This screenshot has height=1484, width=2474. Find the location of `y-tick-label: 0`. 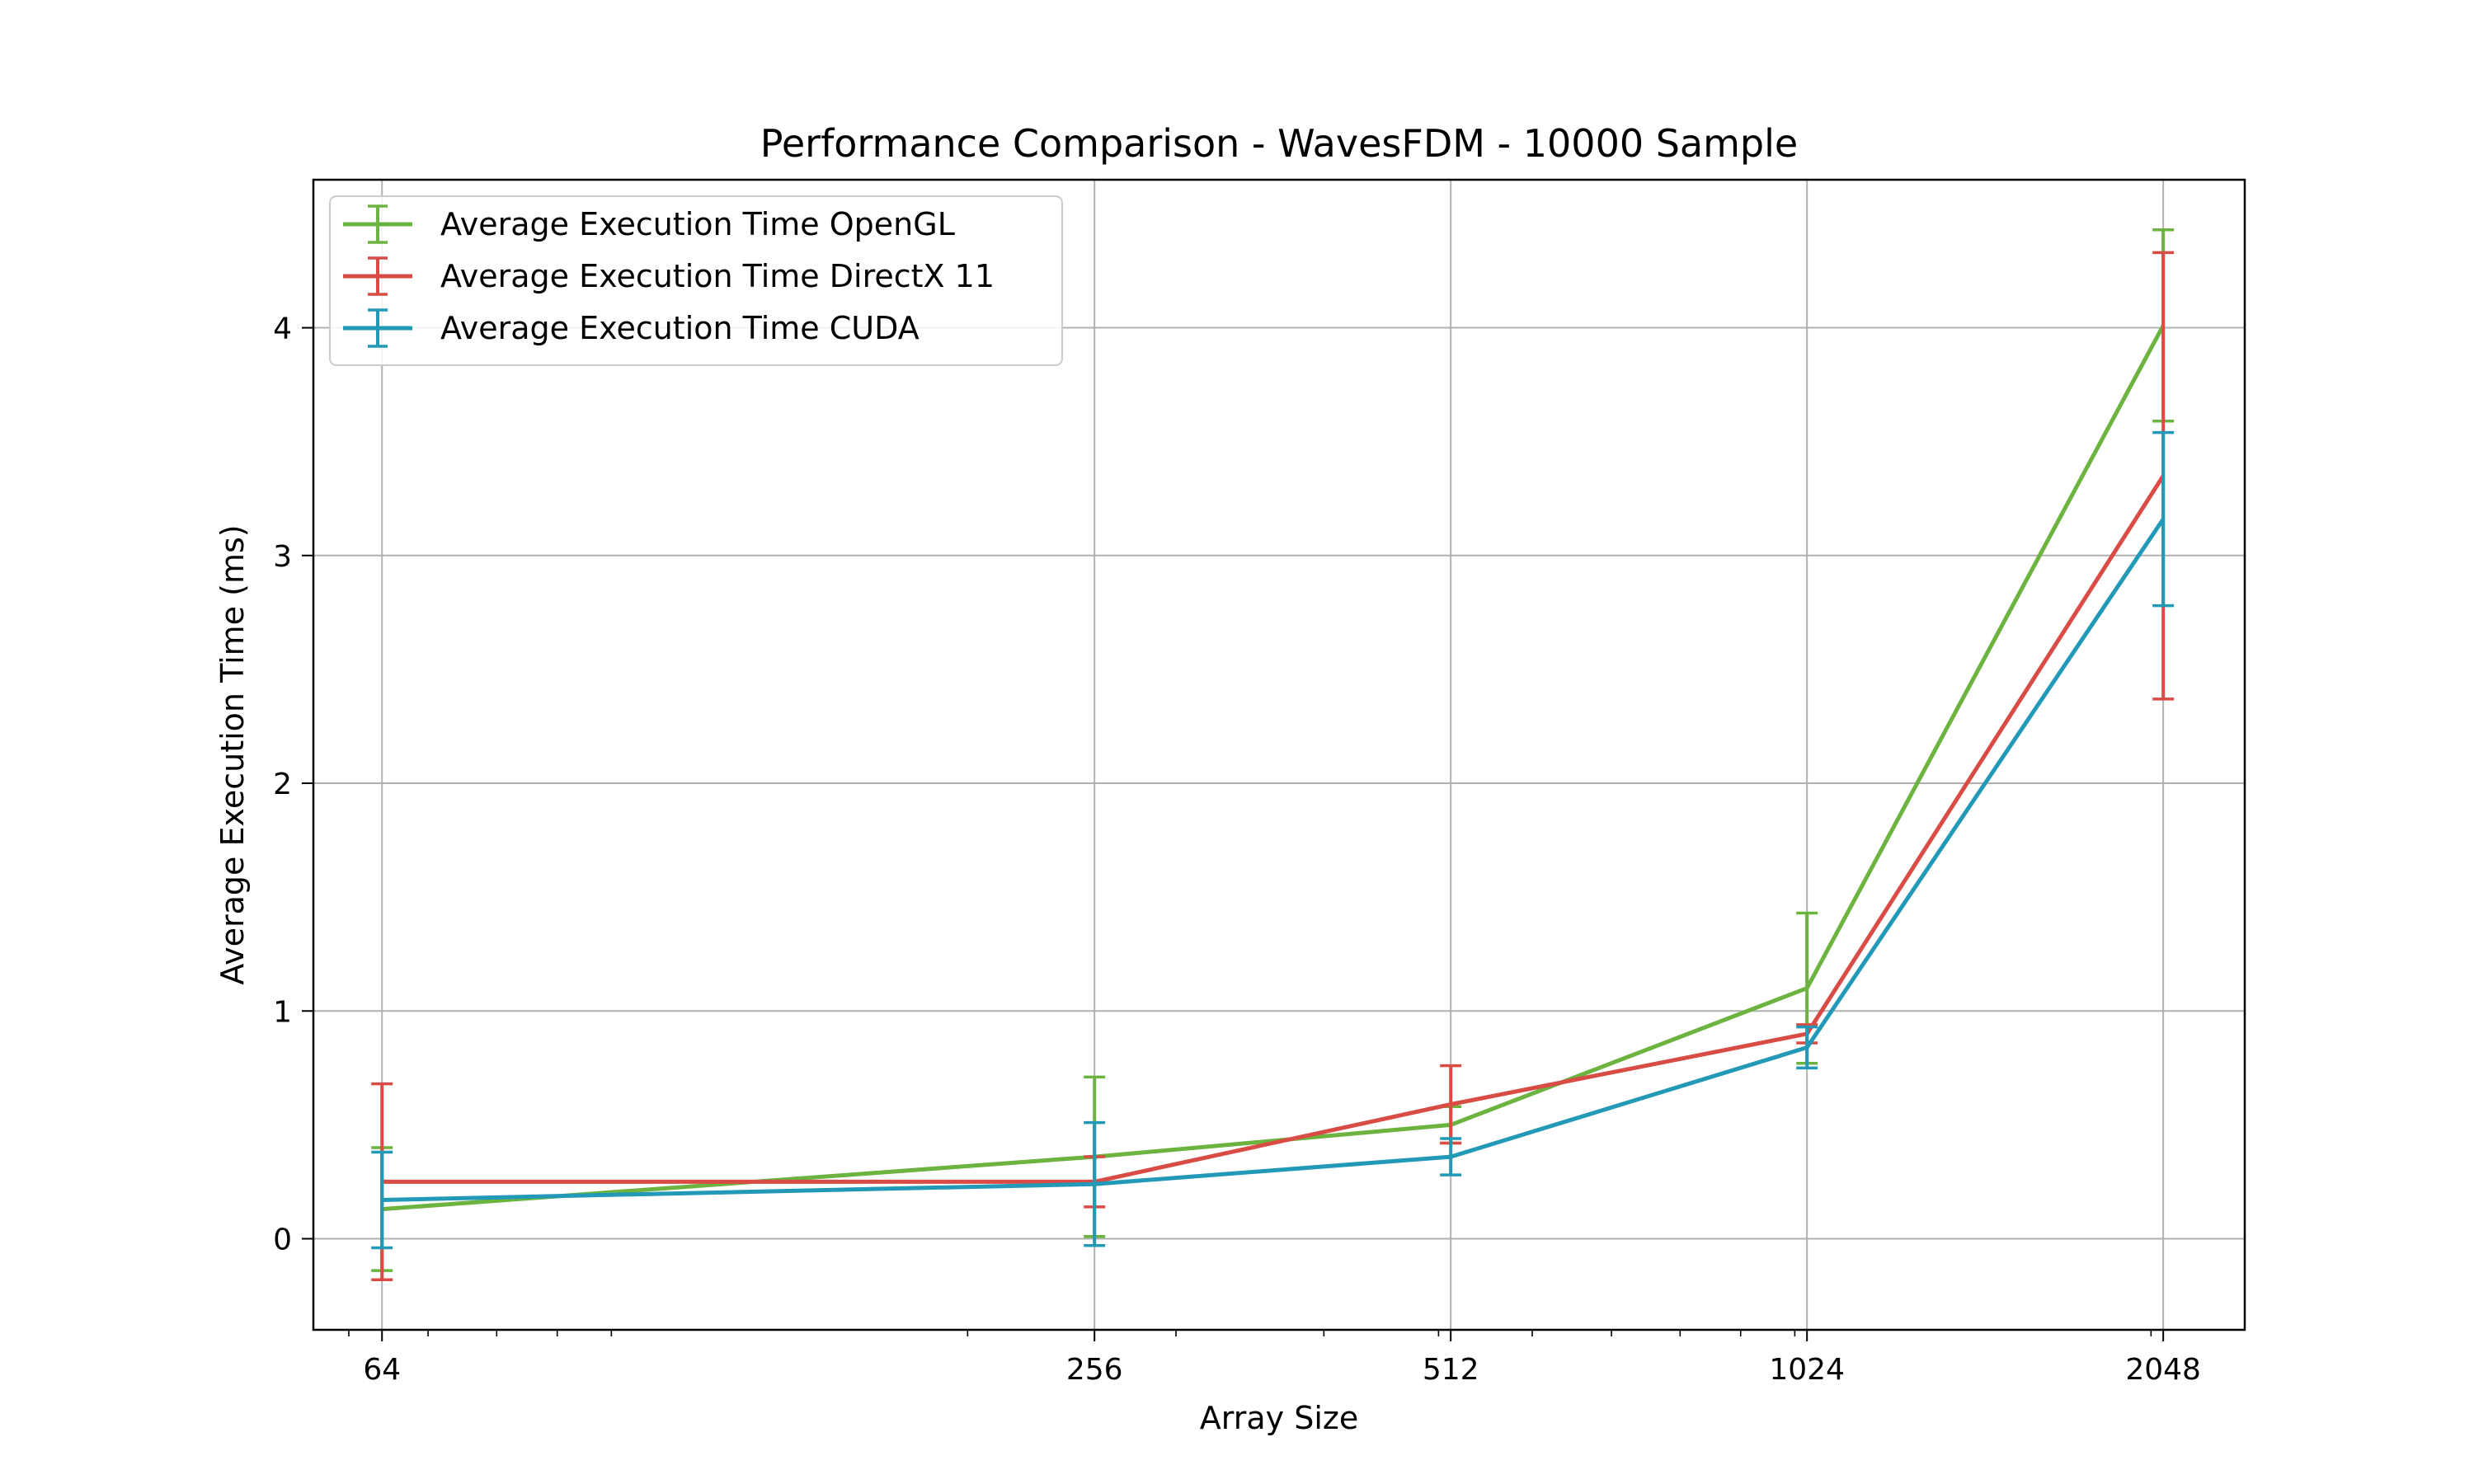

y-tick-label: 0 is located at coordinates (282, 1240).